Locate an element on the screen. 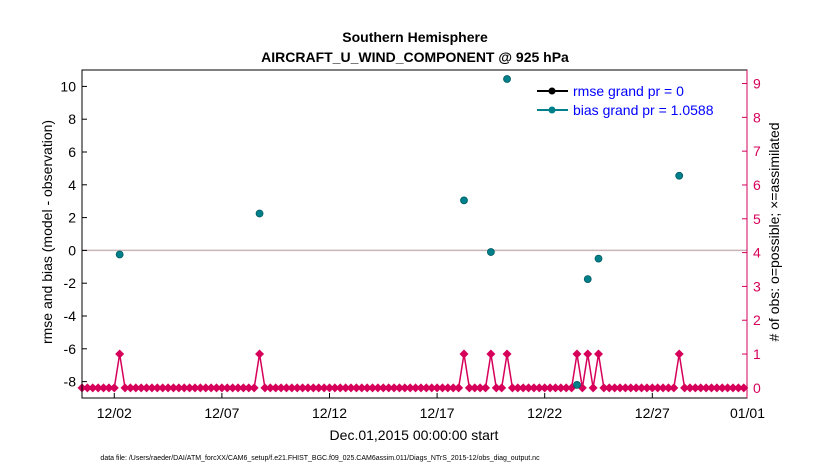 The width and height of the screenshot is (830, 470). y2-tick-label: 9 is located at coordinates (757, 84).